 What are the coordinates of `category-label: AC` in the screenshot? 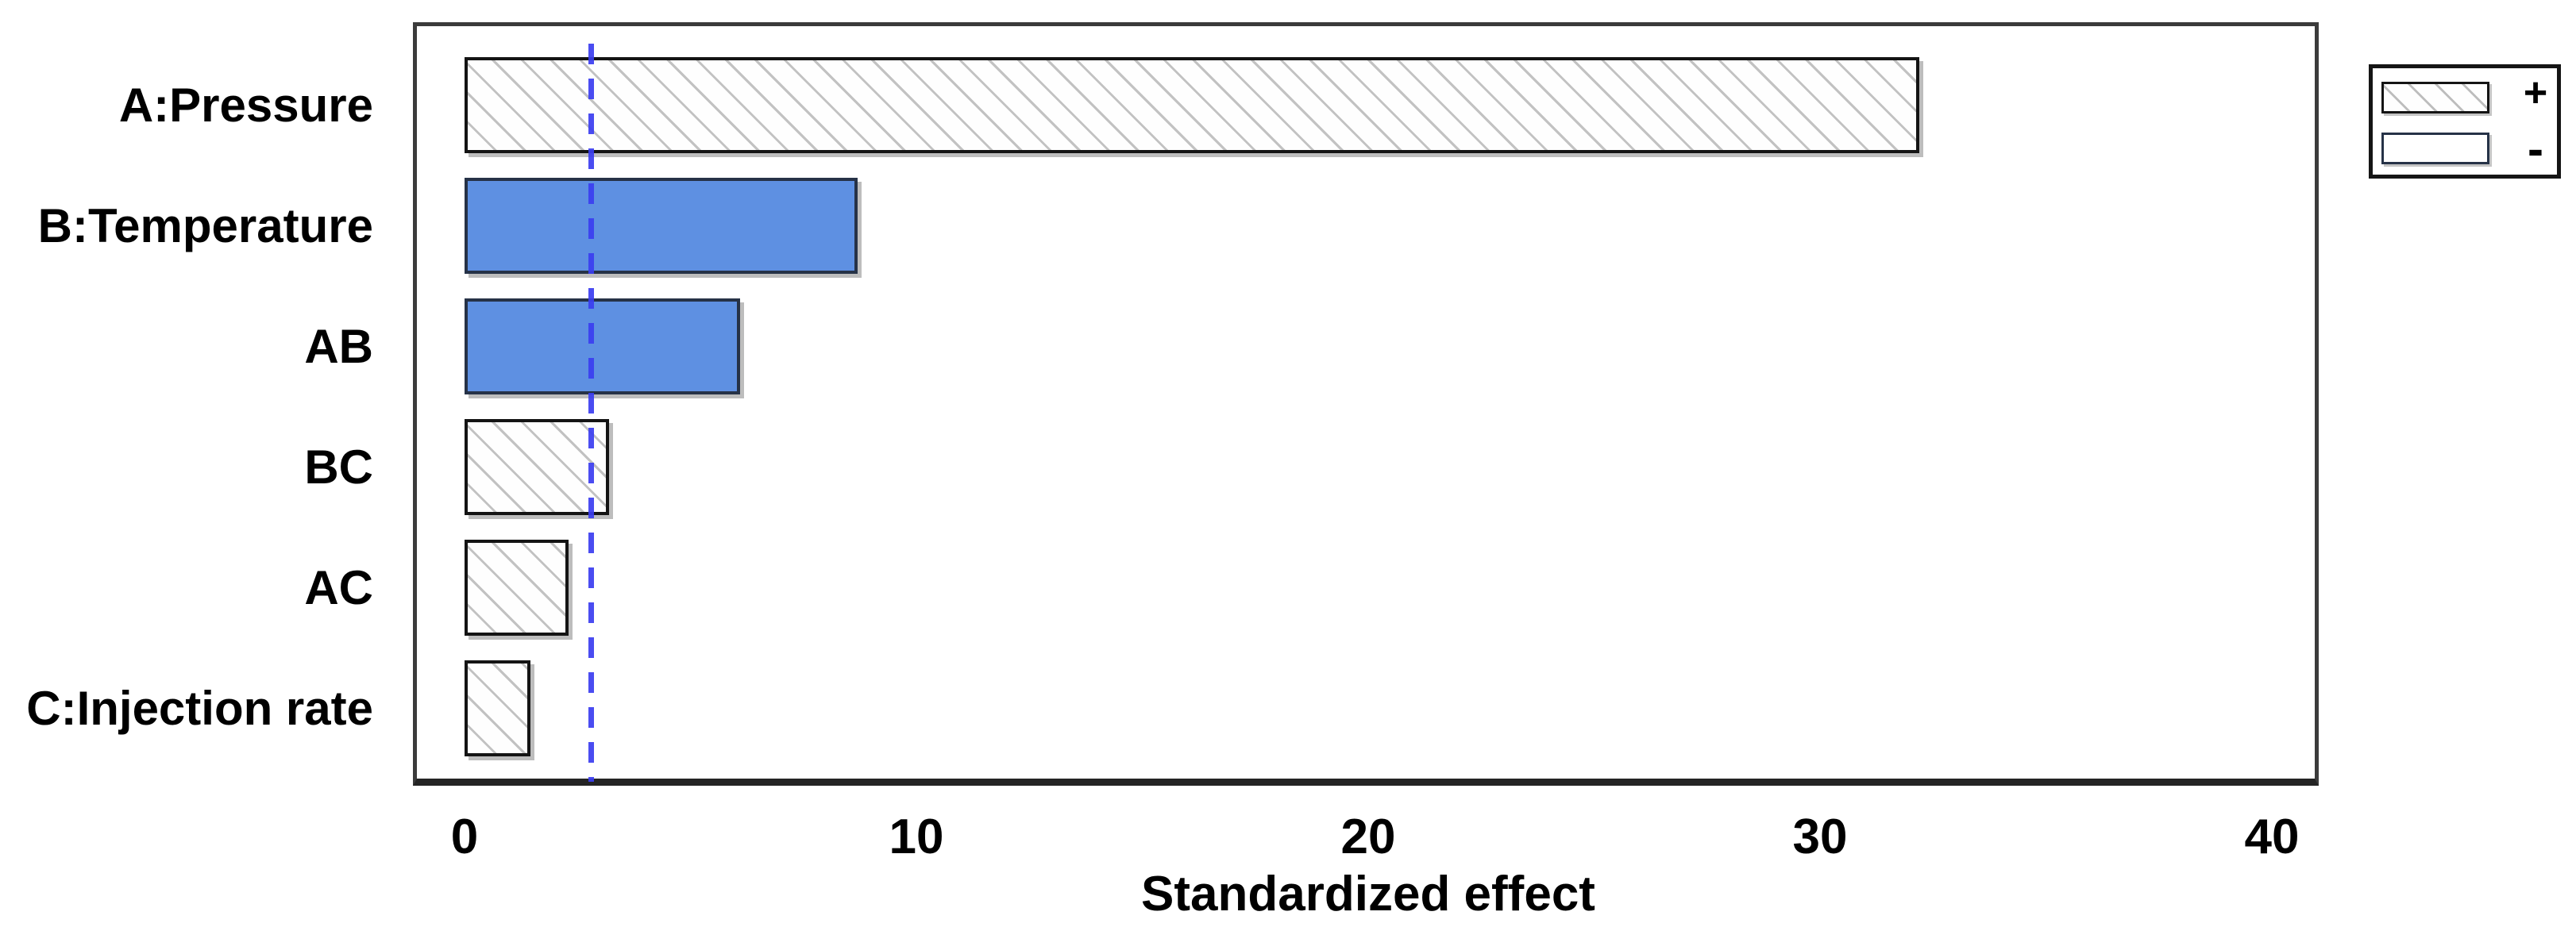 It's located at (338, 587).